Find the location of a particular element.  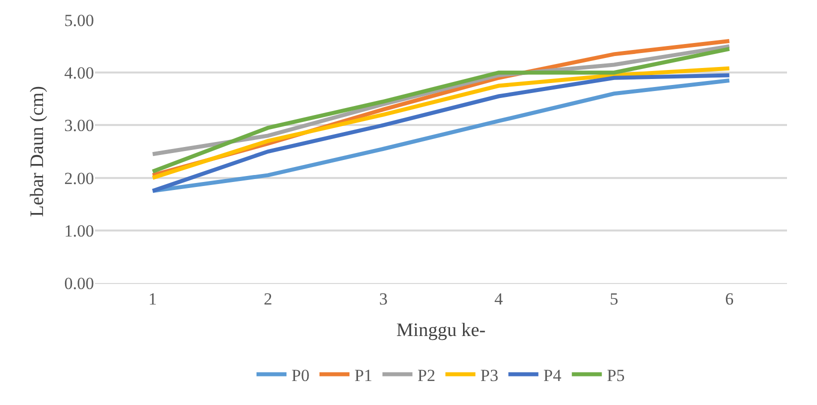

legend-label: P2 is located at coordinates (426, 375).